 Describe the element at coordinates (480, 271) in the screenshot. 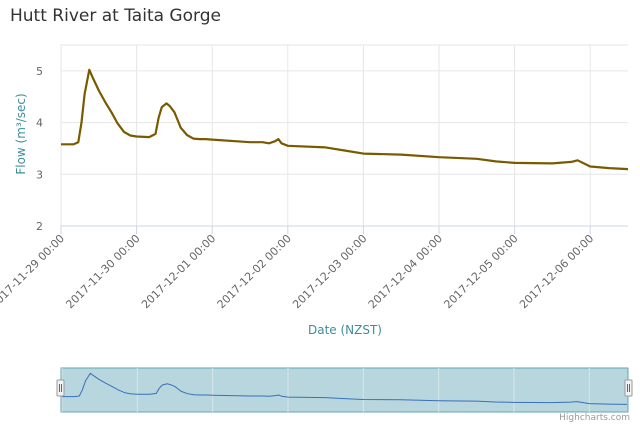

I see `x-tick-label: 2017-12-05 00:00` at that location.